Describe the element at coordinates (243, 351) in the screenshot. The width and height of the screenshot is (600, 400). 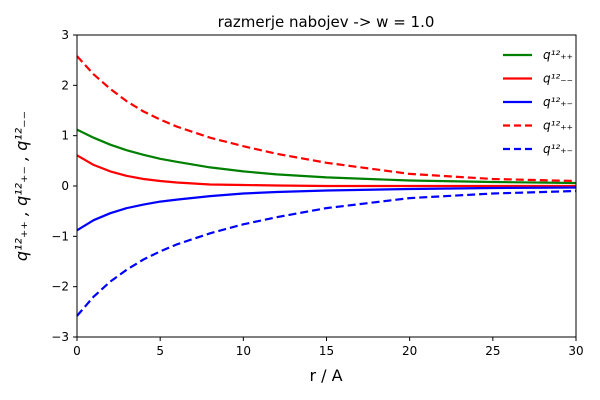
I see `x-tick-label: 10` at that location.